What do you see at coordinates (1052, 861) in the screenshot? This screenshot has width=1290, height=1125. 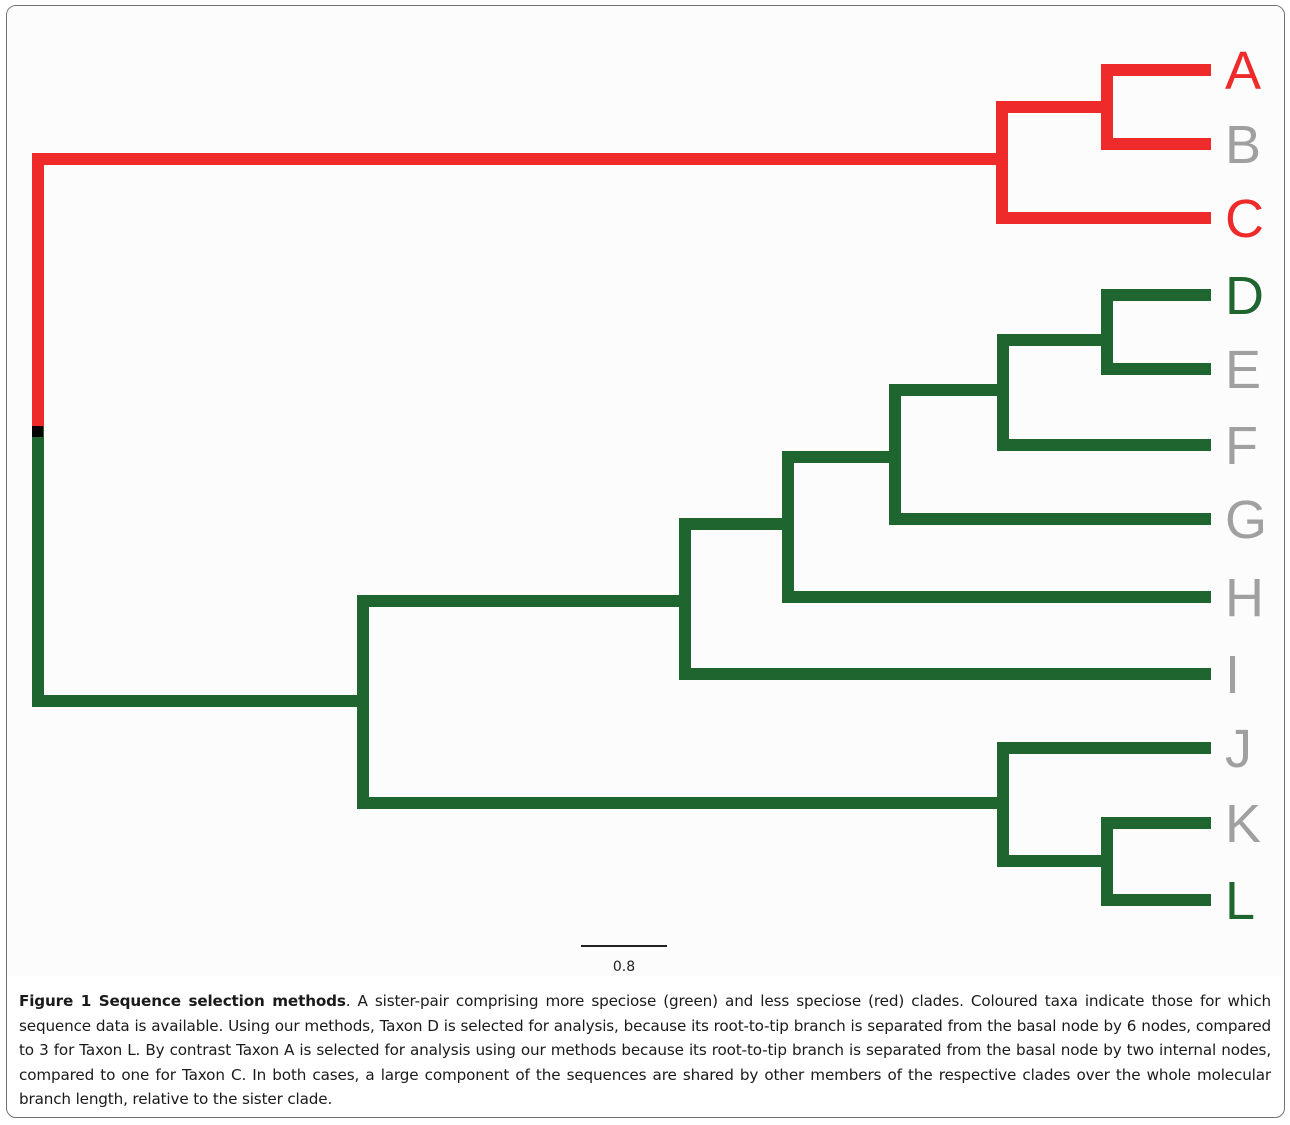 I see `branch-kl` at bounding box center [1052, 861].